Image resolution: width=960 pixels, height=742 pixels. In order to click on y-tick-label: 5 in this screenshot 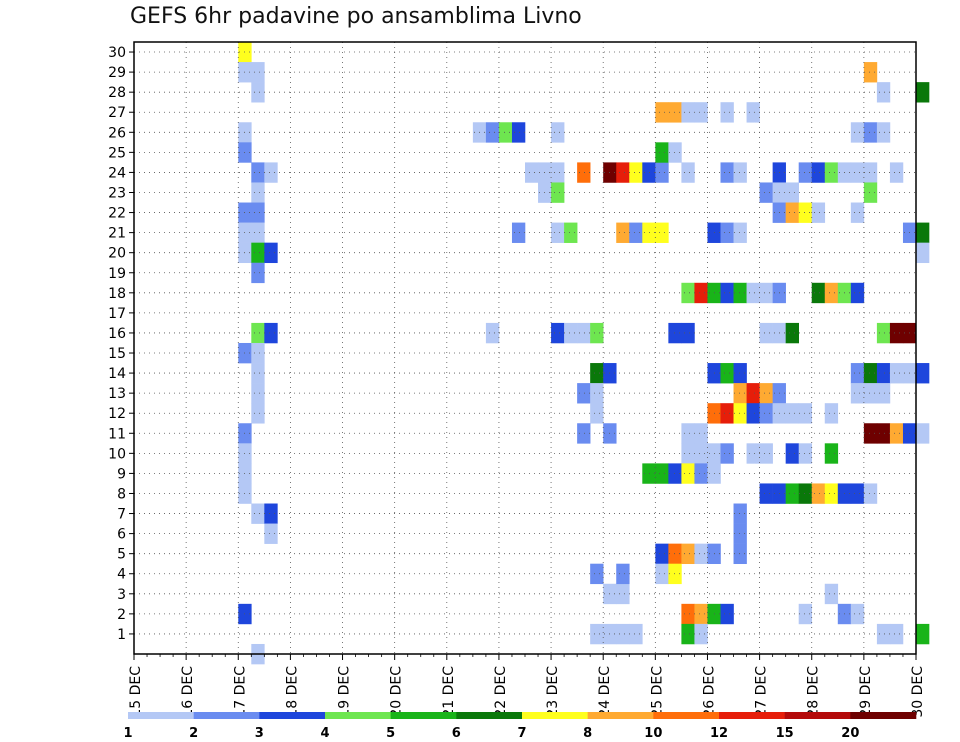, I will do `click(121, 555)`.